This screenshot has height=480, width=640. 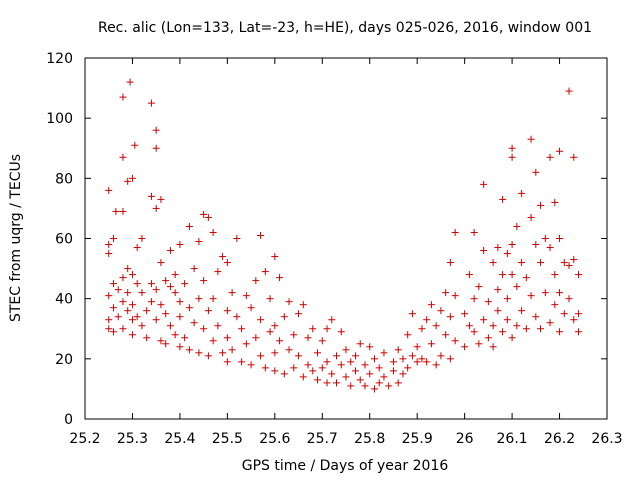 What do you see at coordinates (322, 439) in the screenshot?
I see `x-tick-label: 25.7` at bounding box center [322, 439].